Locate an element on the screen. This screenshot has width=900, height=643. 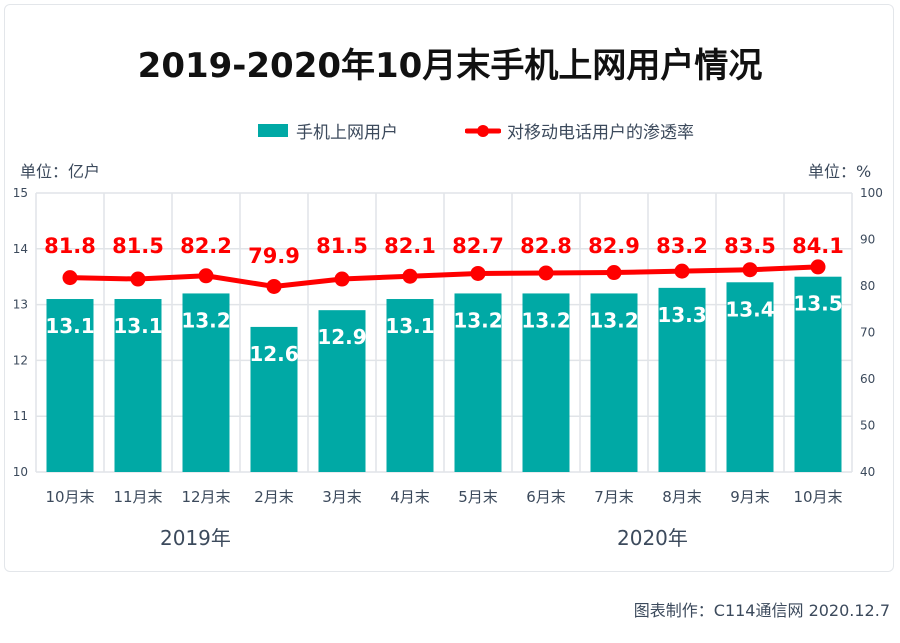
x-tick-label: 12月末 is located at coordinates (205, 497).